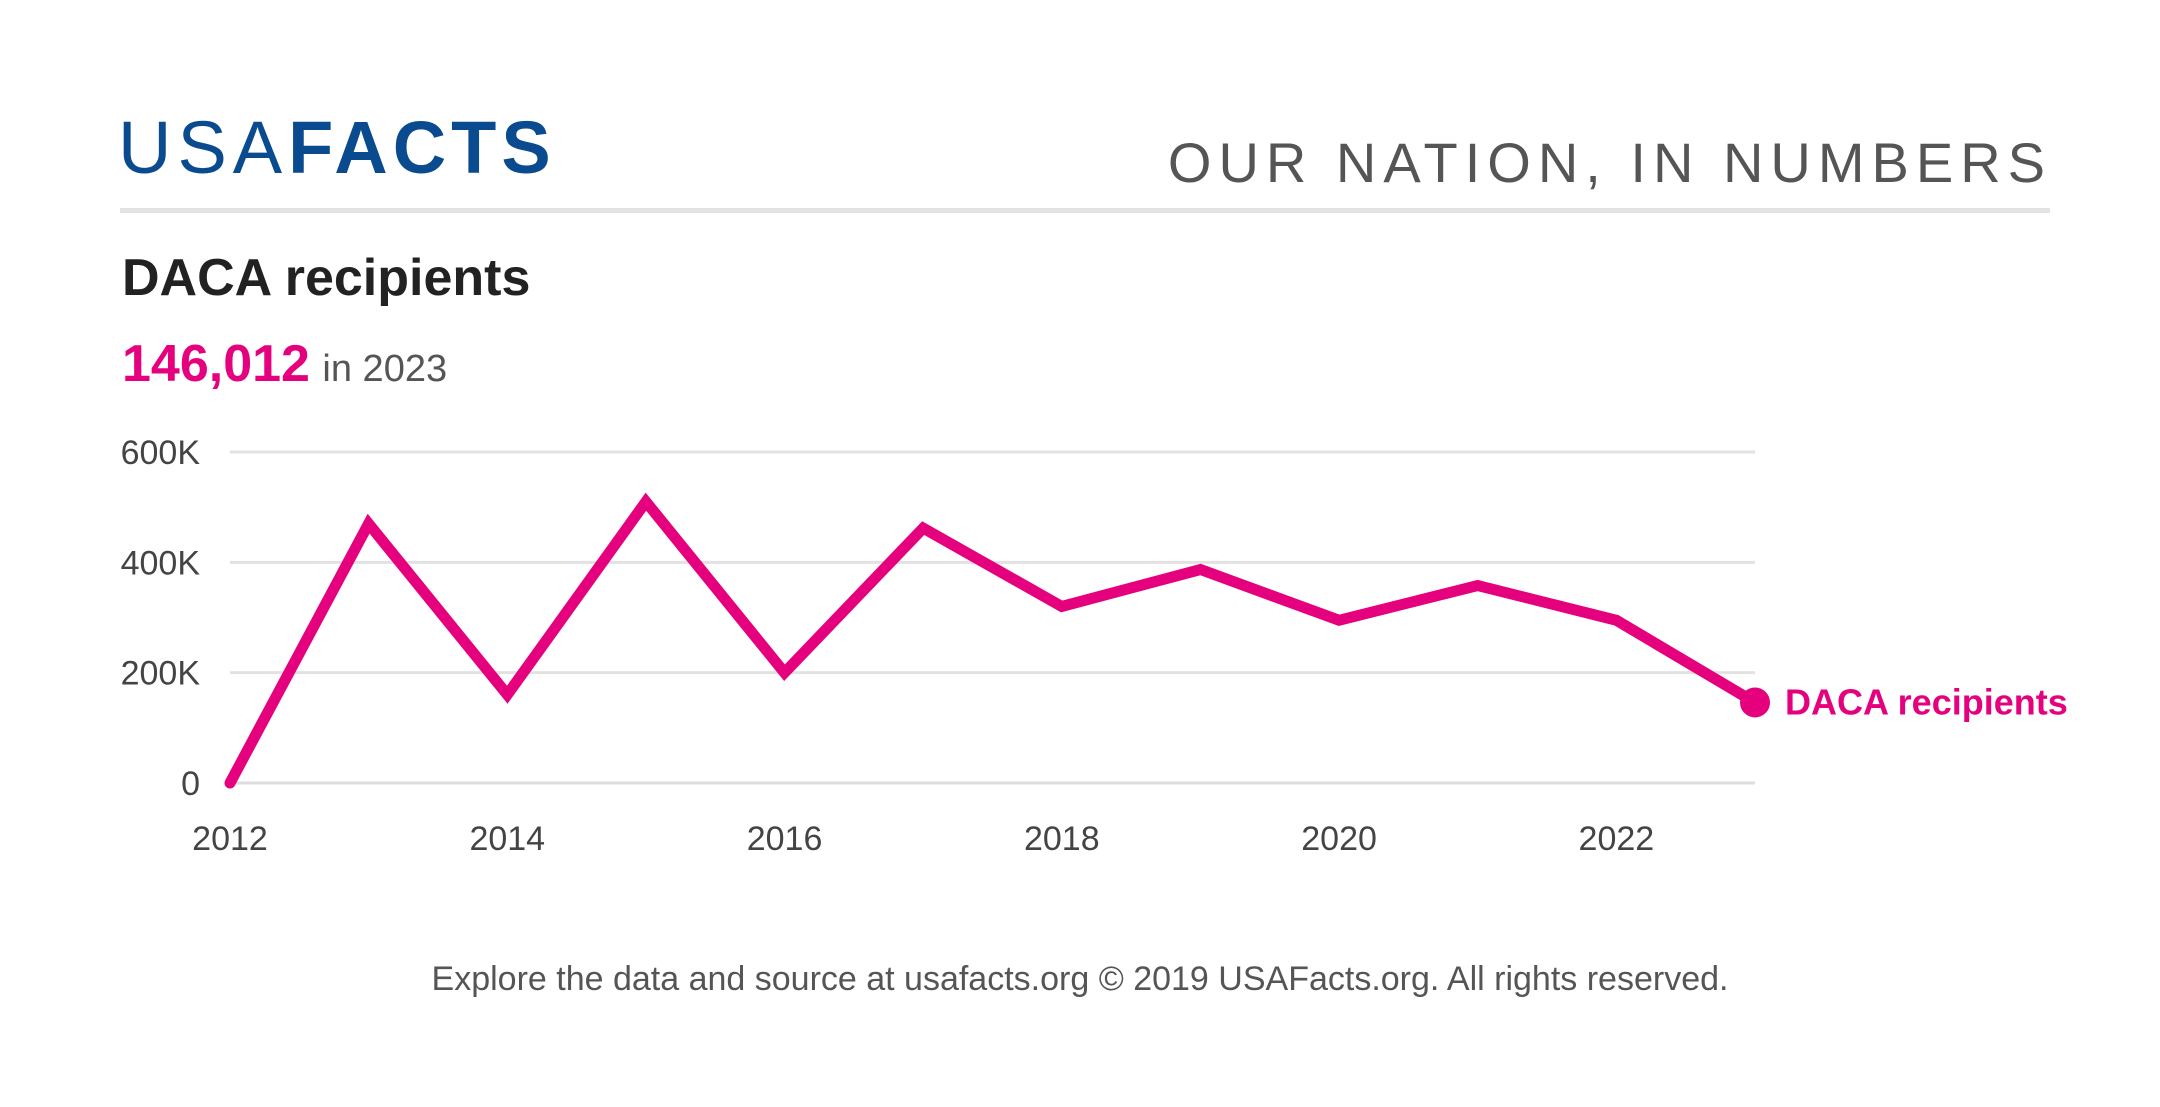  I want to click on usafacts-logo: USA FACTS, so click(337, 148).